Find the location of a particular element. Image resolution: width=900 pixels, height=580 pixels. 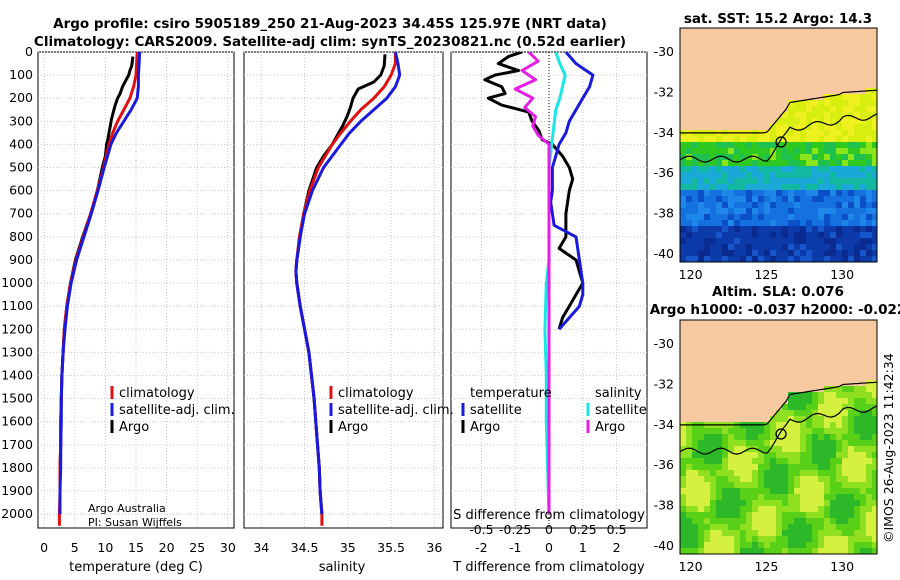

depth-tick-label: 900 is located at coordinates (21, 259).